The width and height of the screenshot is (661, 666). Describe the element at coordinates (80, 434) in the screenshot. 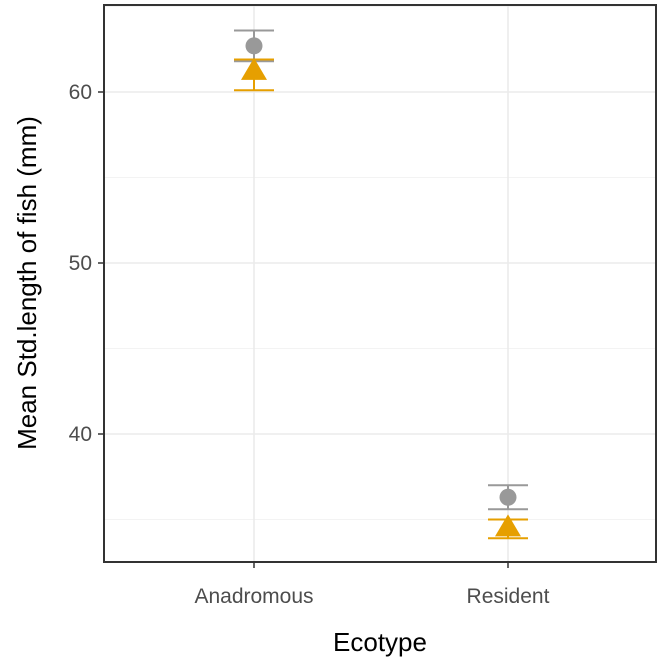

I see `y-tick-label: 40` at that location.